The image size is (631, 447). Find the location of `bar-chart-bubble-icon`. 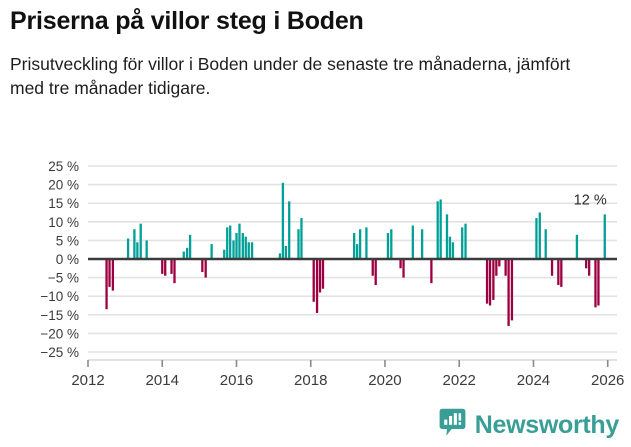

bar-chart-bubble-icon is located at coordinates (452, 425).